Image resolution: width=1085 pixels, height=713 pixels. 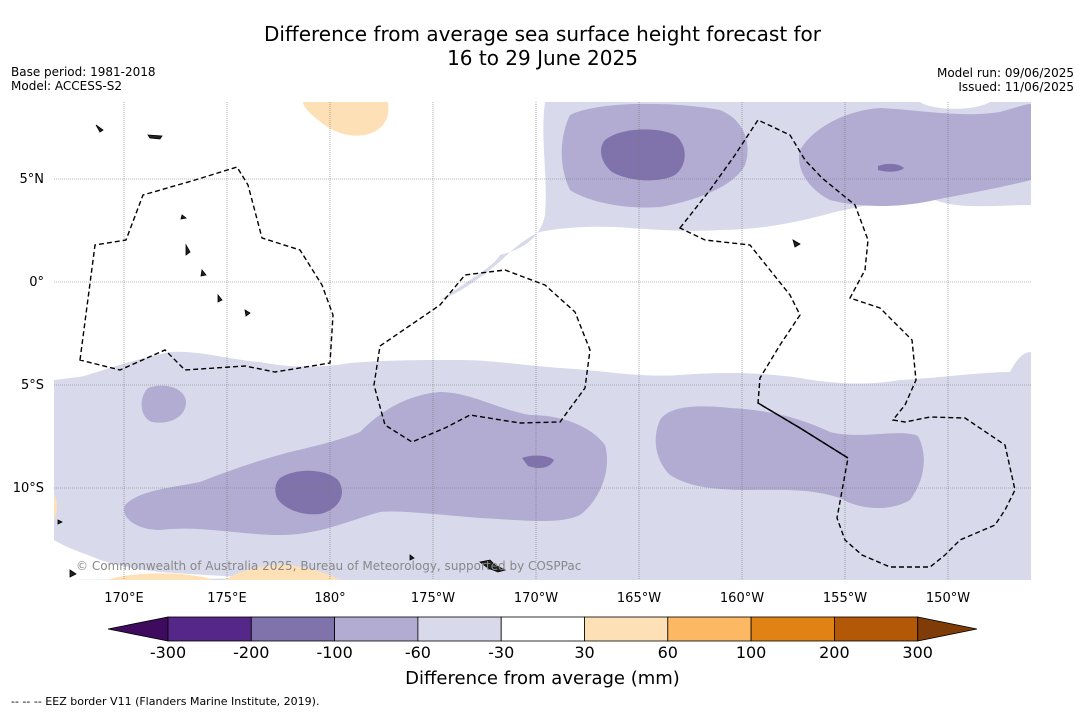 What do you see at coordinates (917, 652) in the screenshot?
I see `colorbar-tick-label: 300` at bounding box center [917, 652].